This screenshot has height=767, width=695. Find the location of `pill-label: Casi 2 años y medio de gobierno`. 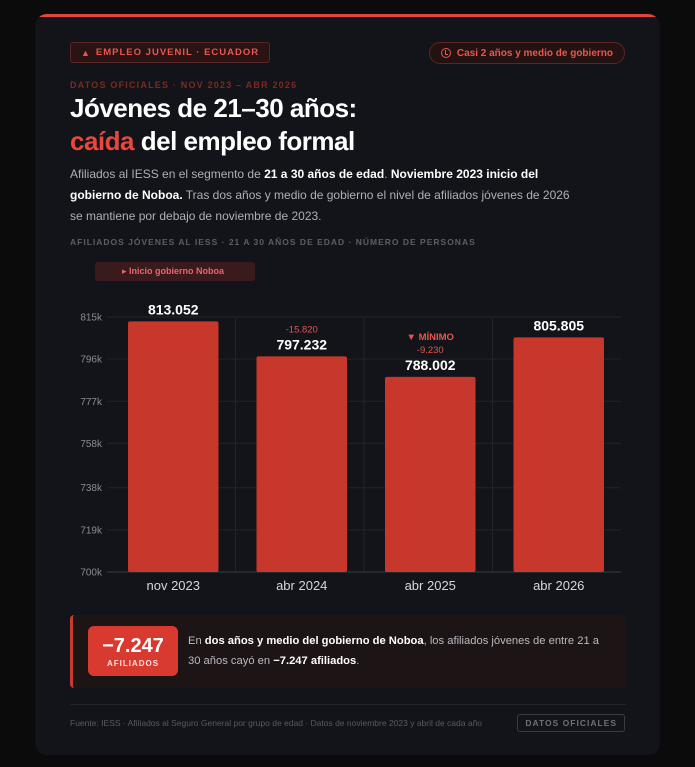

pill-label: Casi 2 años y medio de gobierno is located at coordinates (534, 53).